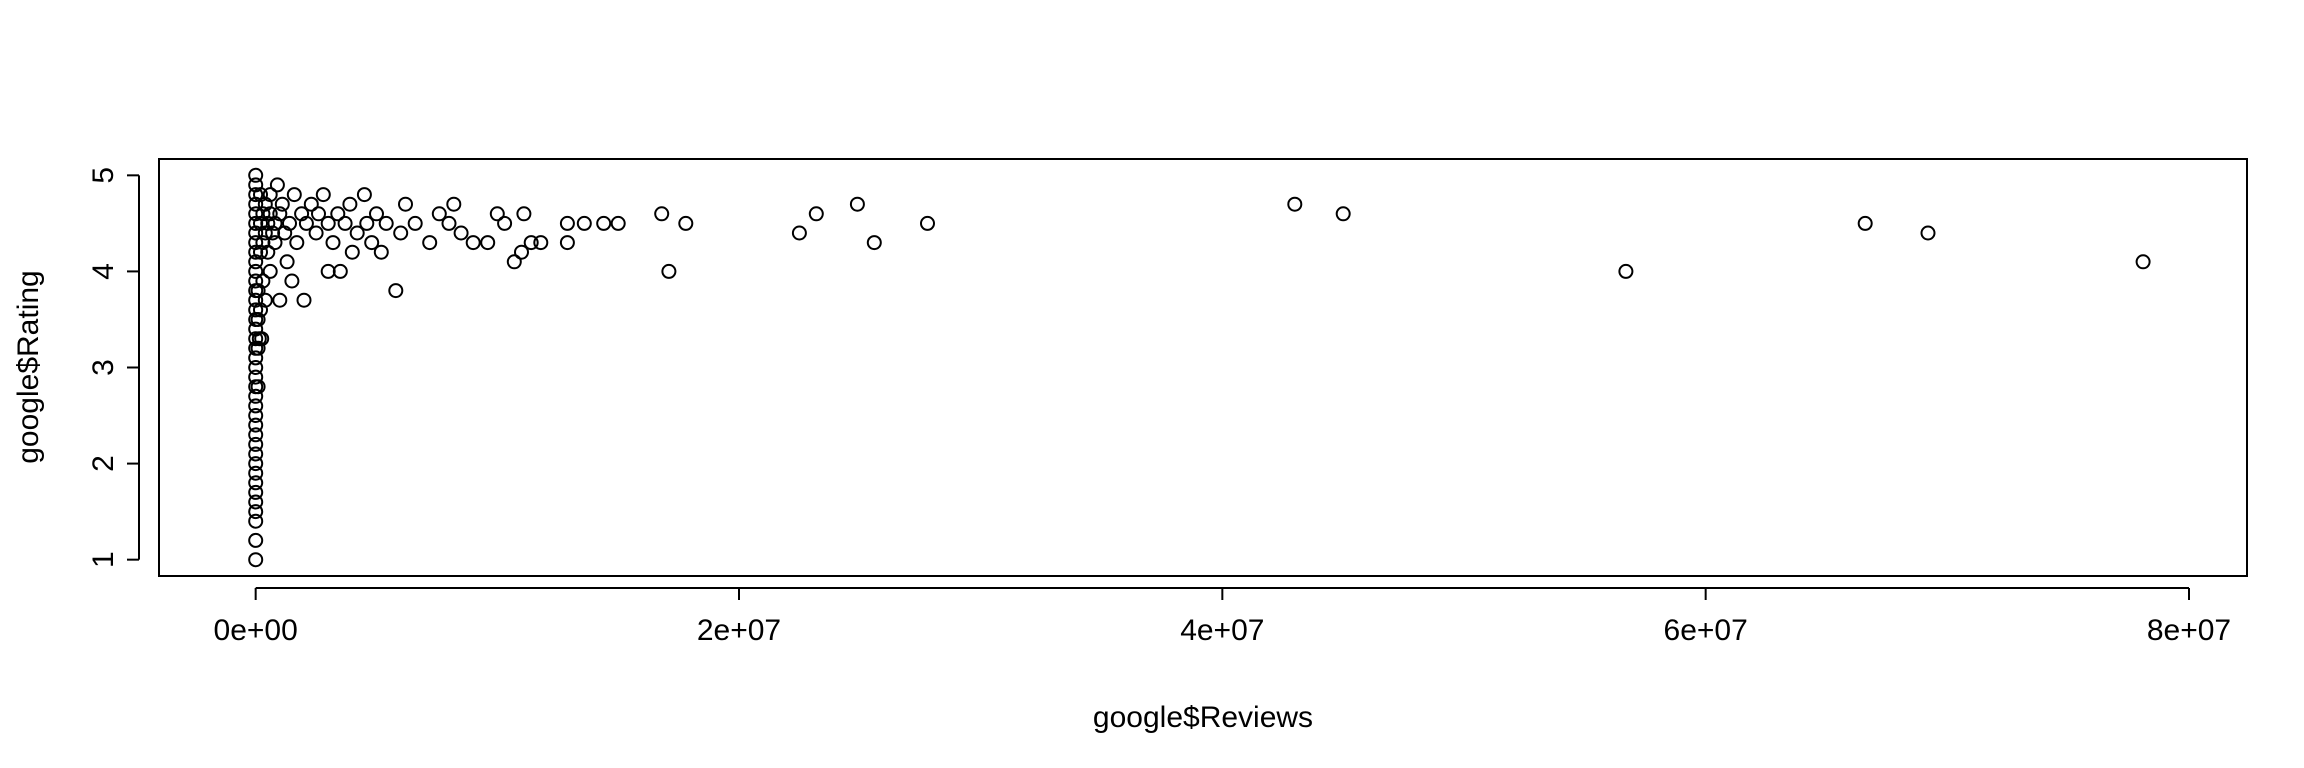 This screenshot has width=2304, height=768. Describe the element at coordinates (1706, 630) in the screenshot. I see `x-tick-label: 6e+07` at that location.